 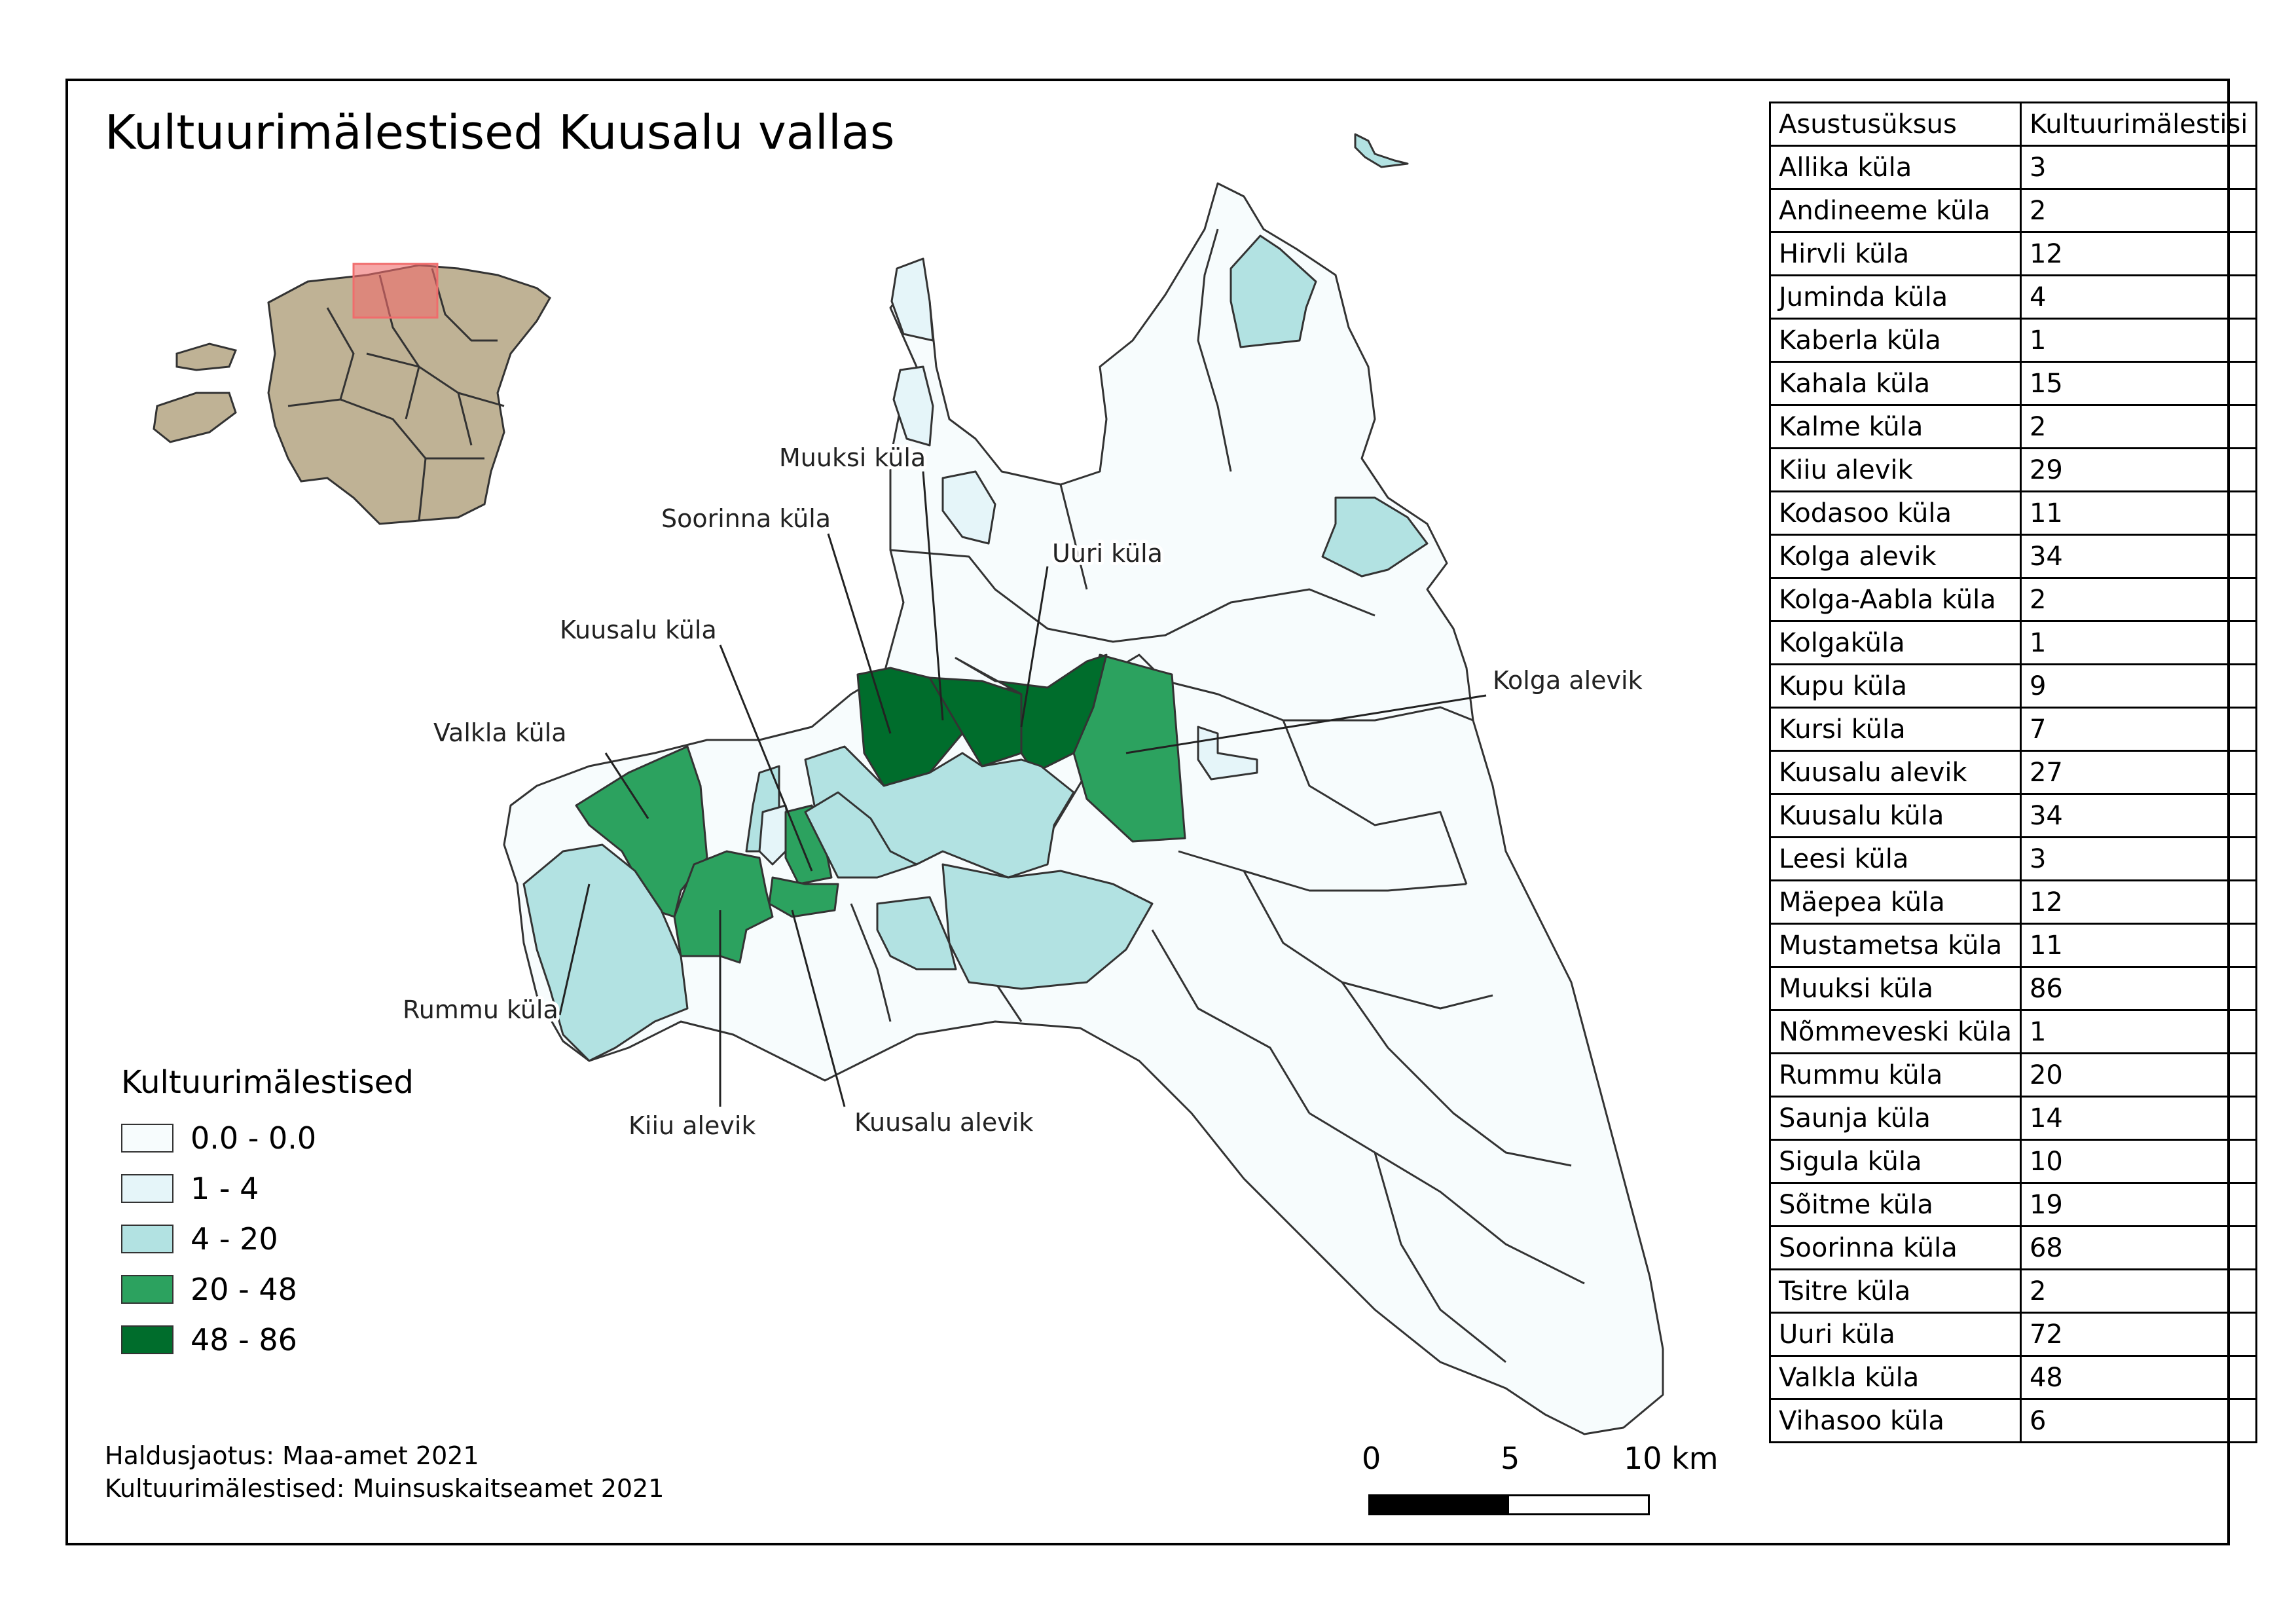 I want to click on table-row: Sõitme küla 19, so click(x=2013, y=1204).